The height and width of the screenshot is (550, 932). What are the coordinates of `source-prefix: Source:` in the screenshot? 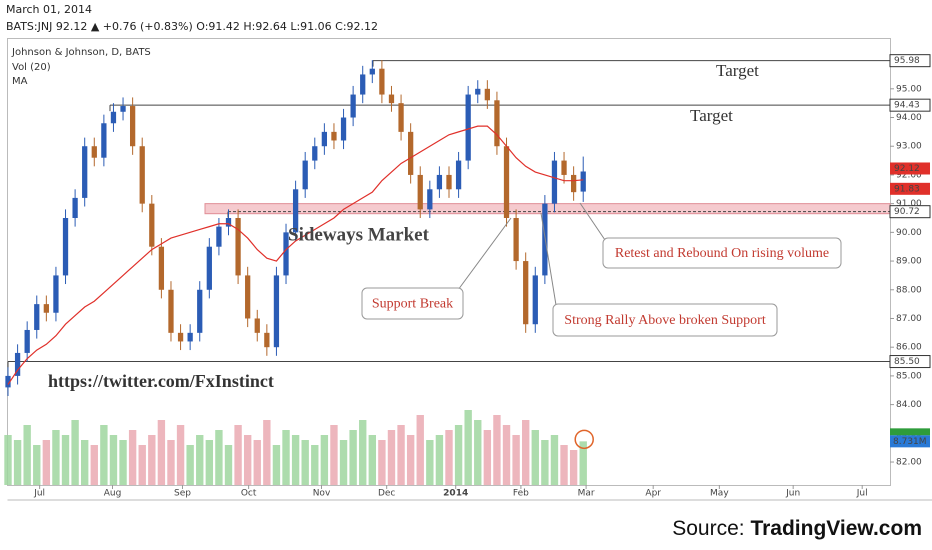 It's located at (708, 528).